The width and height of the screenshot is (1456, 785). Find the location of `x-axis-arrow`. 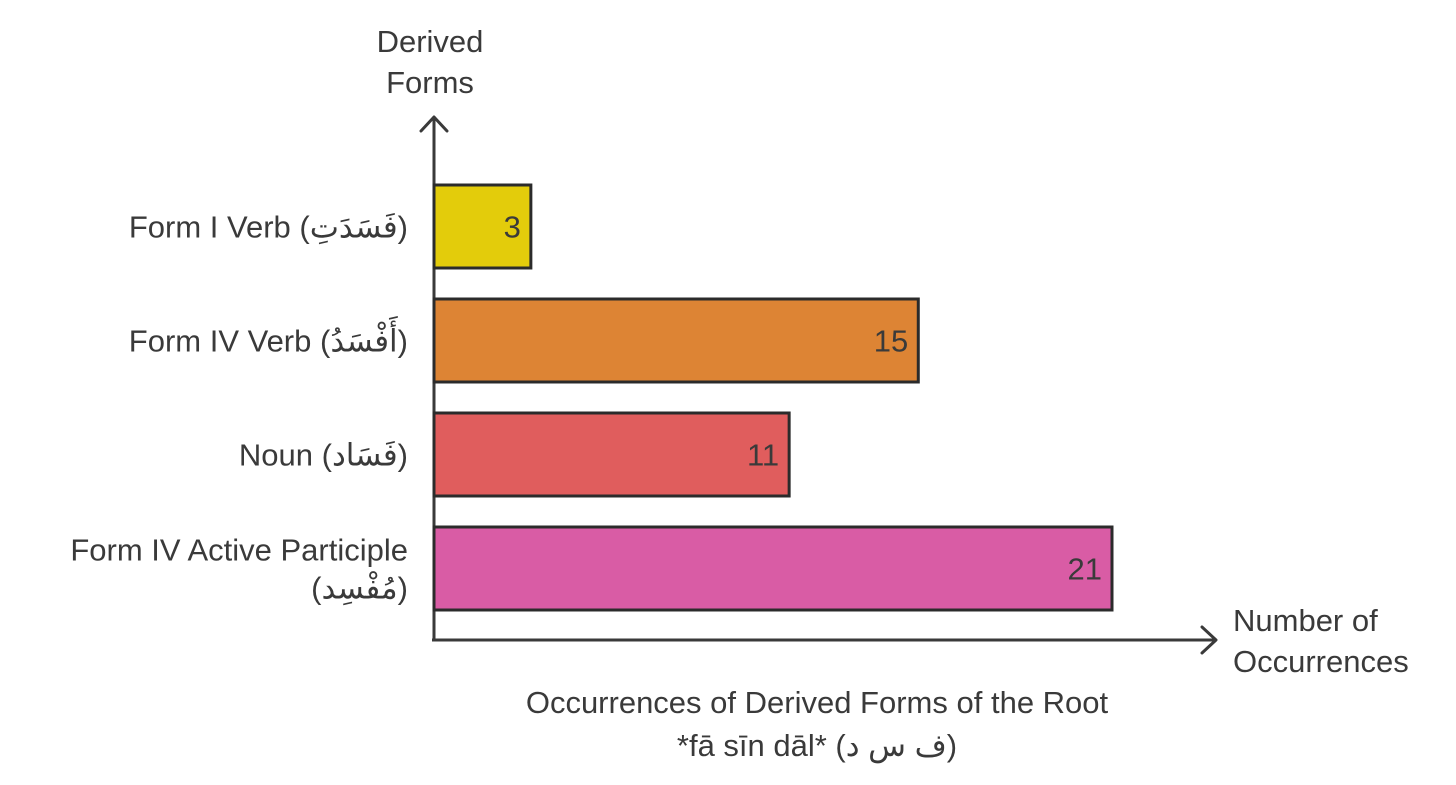

x-axis-arrow is located at coordinates (1209, 640).